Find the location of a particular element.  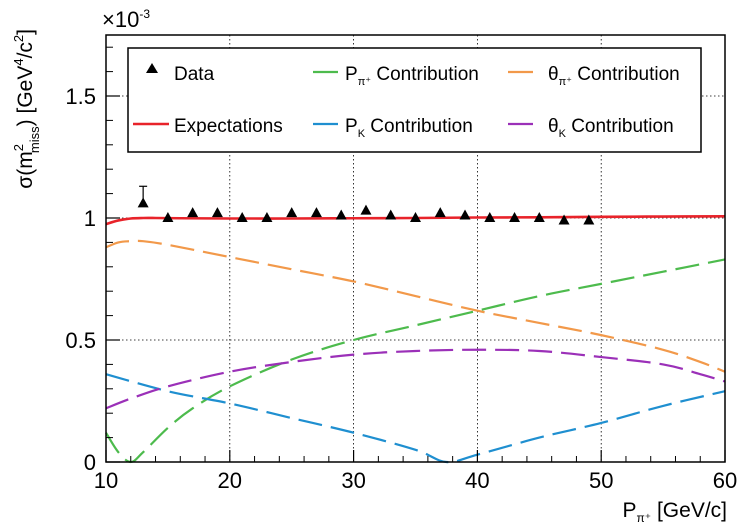

legend-item-expectations: Expectations is located at coordinates (208, 126).